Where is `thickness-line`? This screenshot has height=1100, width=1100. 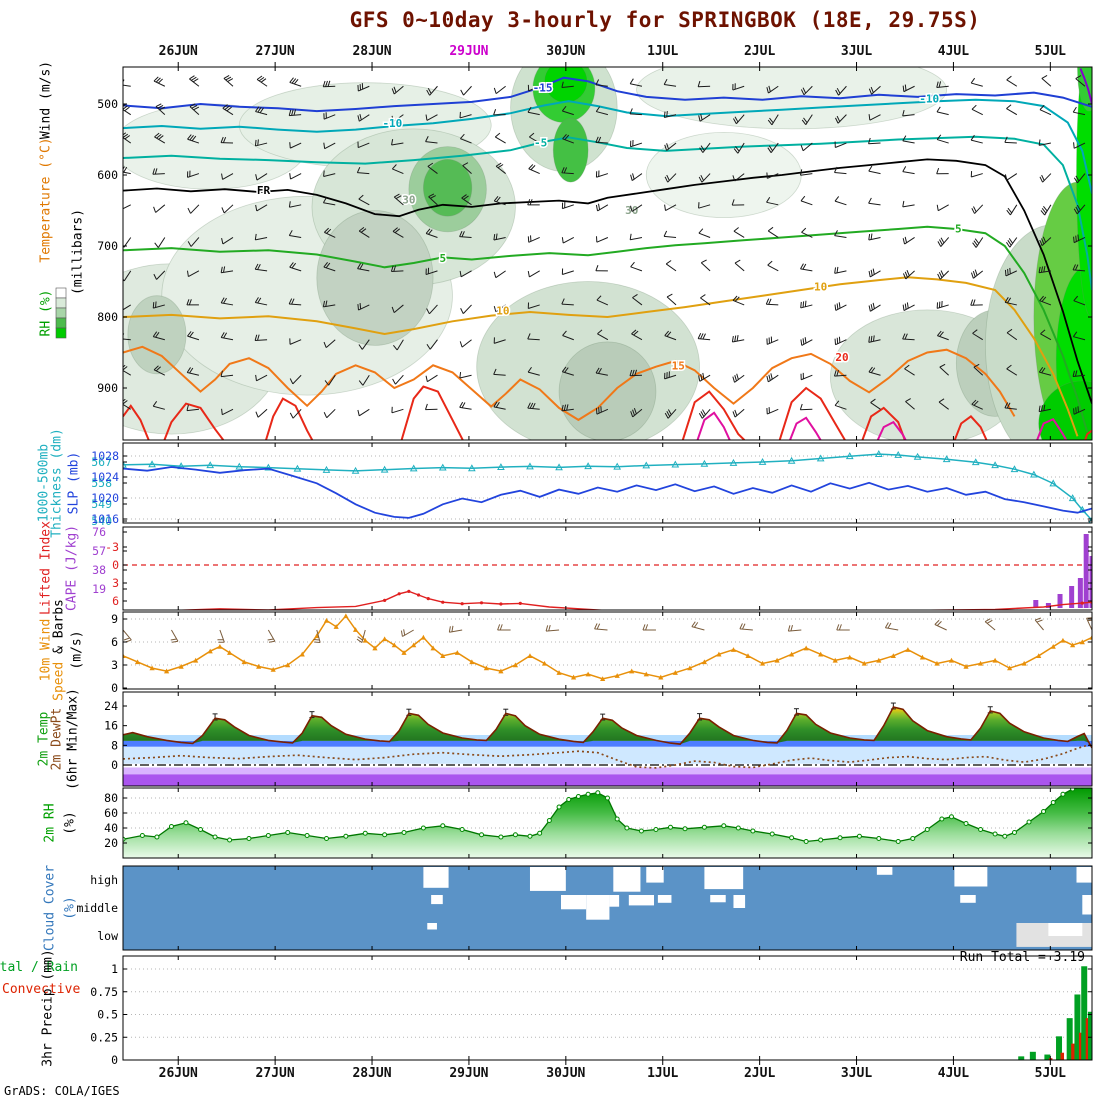 thickness-line is located at coordinates (607, 487).